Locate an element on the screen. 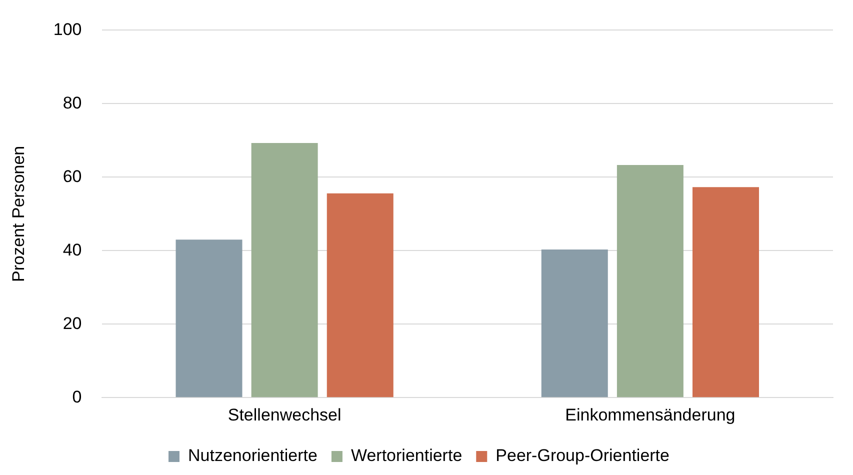  y-tick-label: 20 is located at coordinates (72, 323).